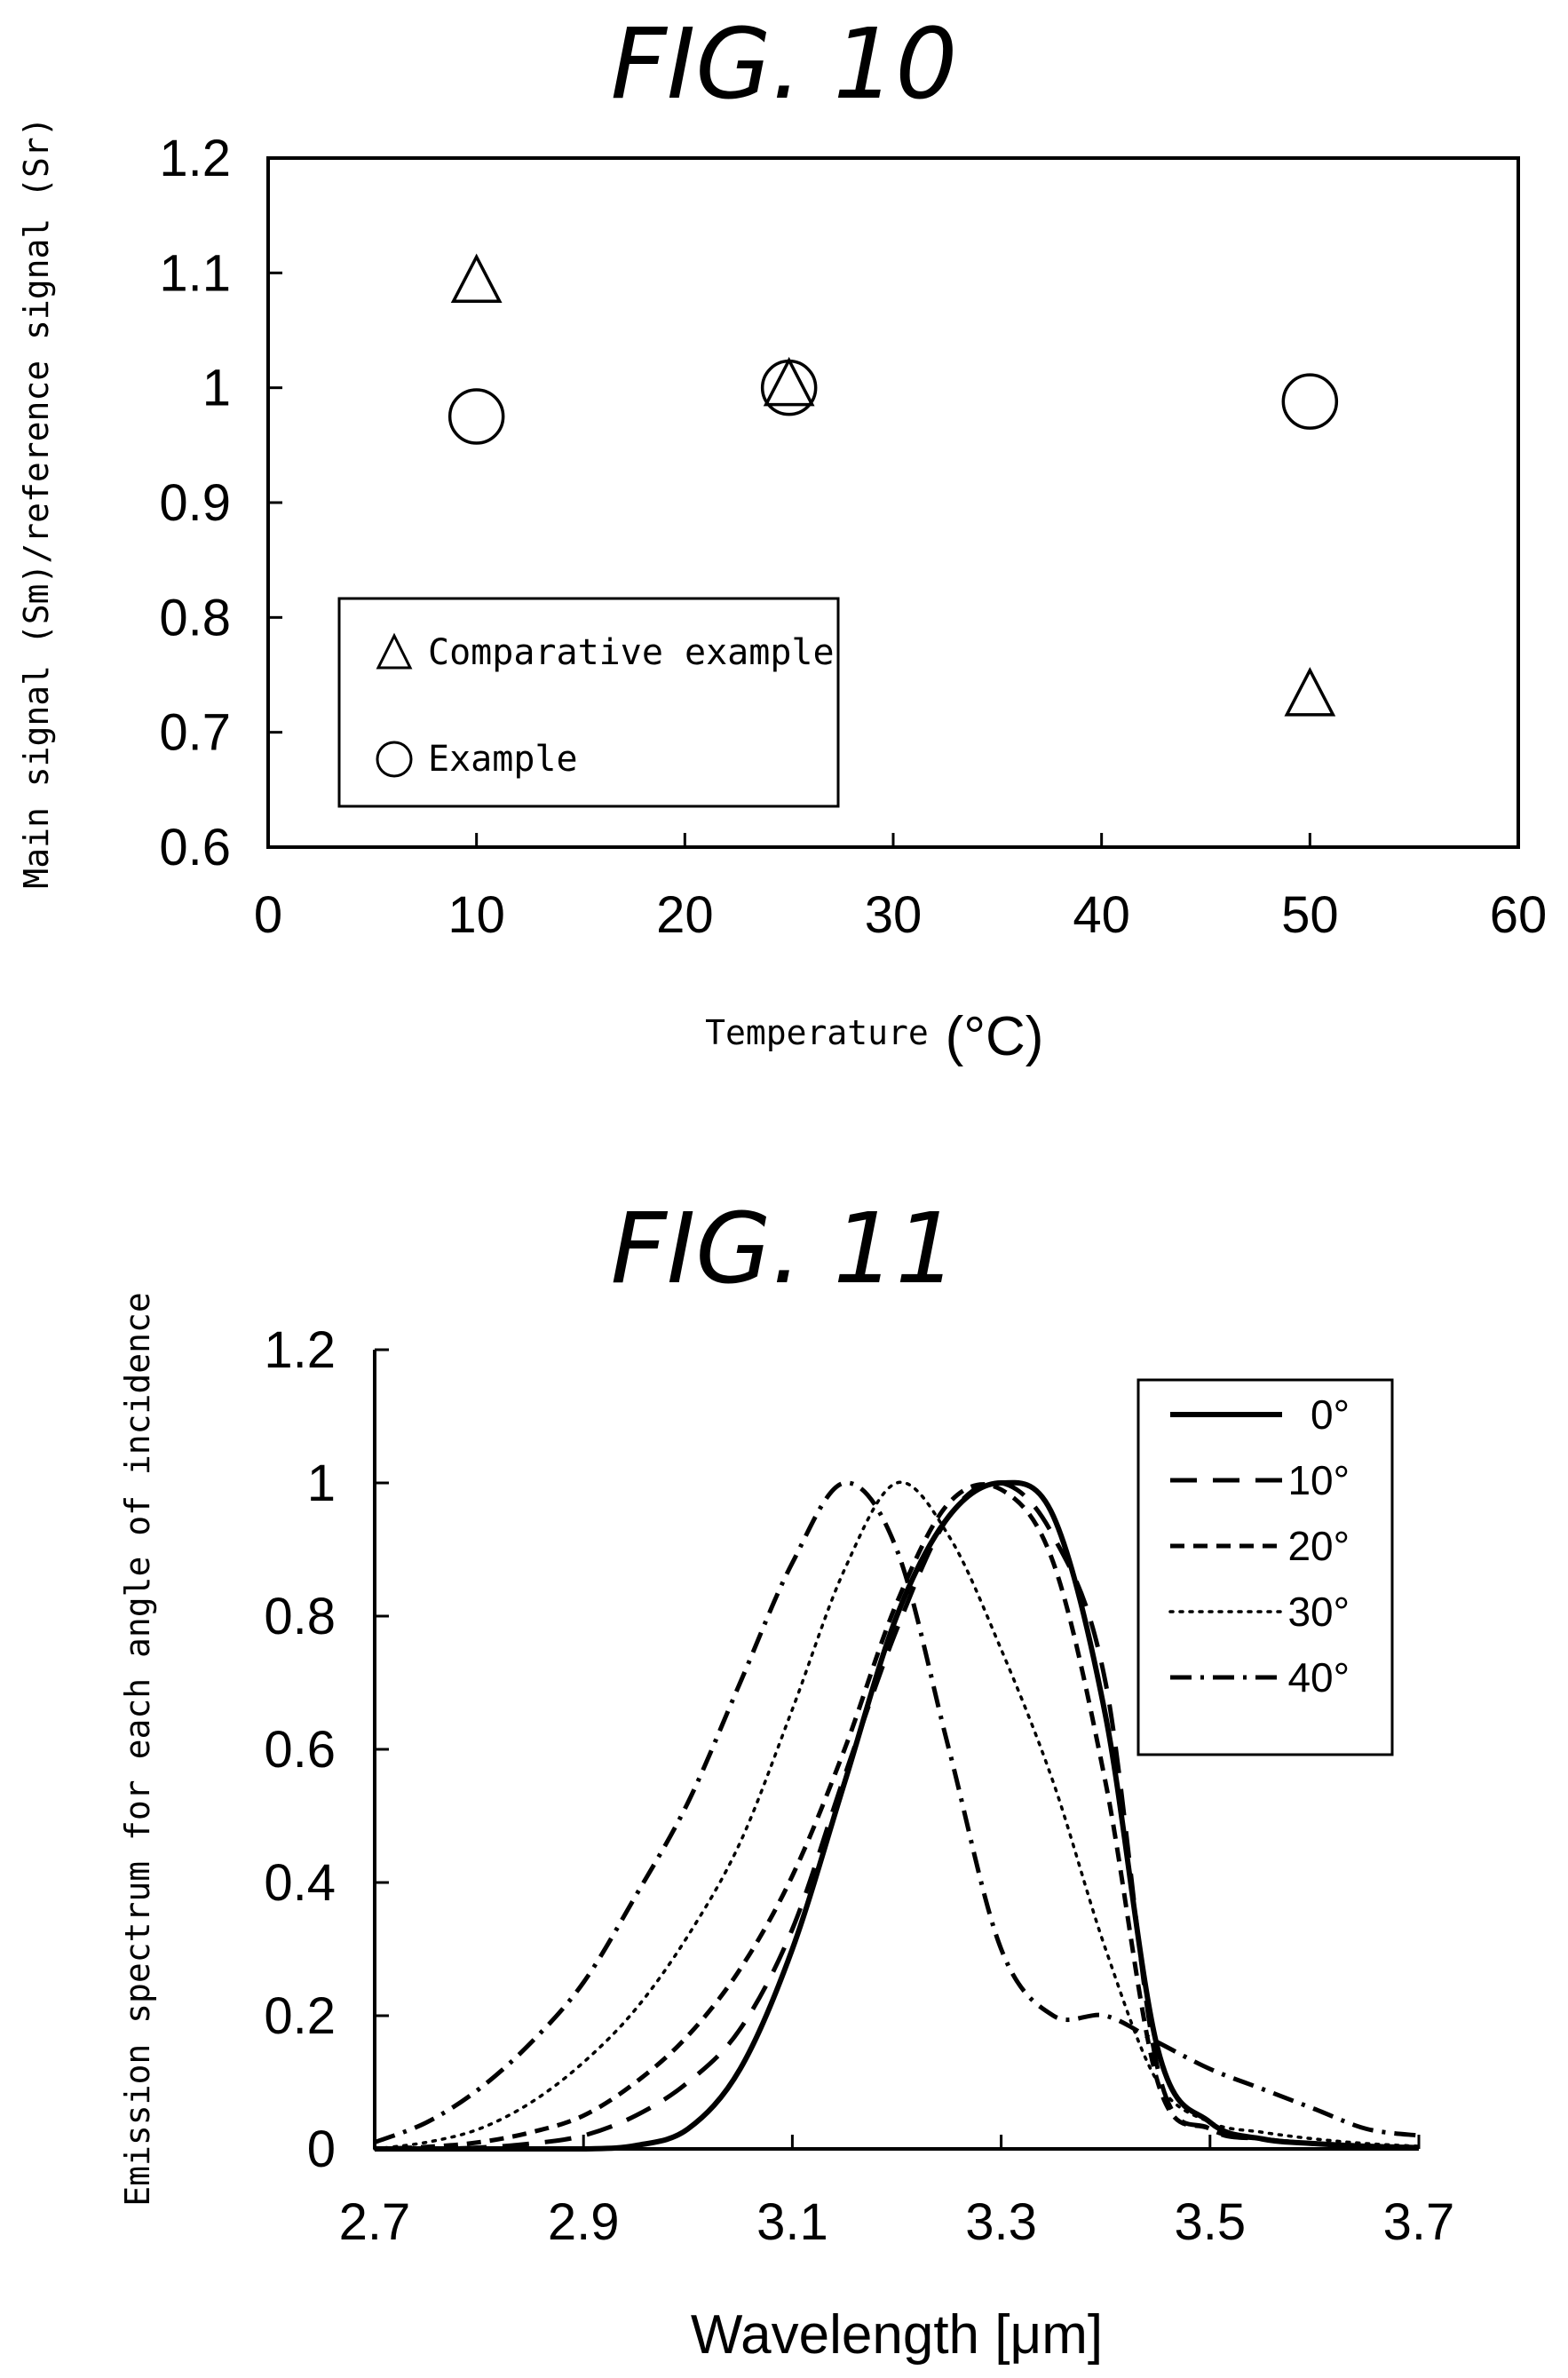 This screenshot has width=1568, height=2378. I want to click on fig11-x-tick-label: 2.7, so click(375, 2222).